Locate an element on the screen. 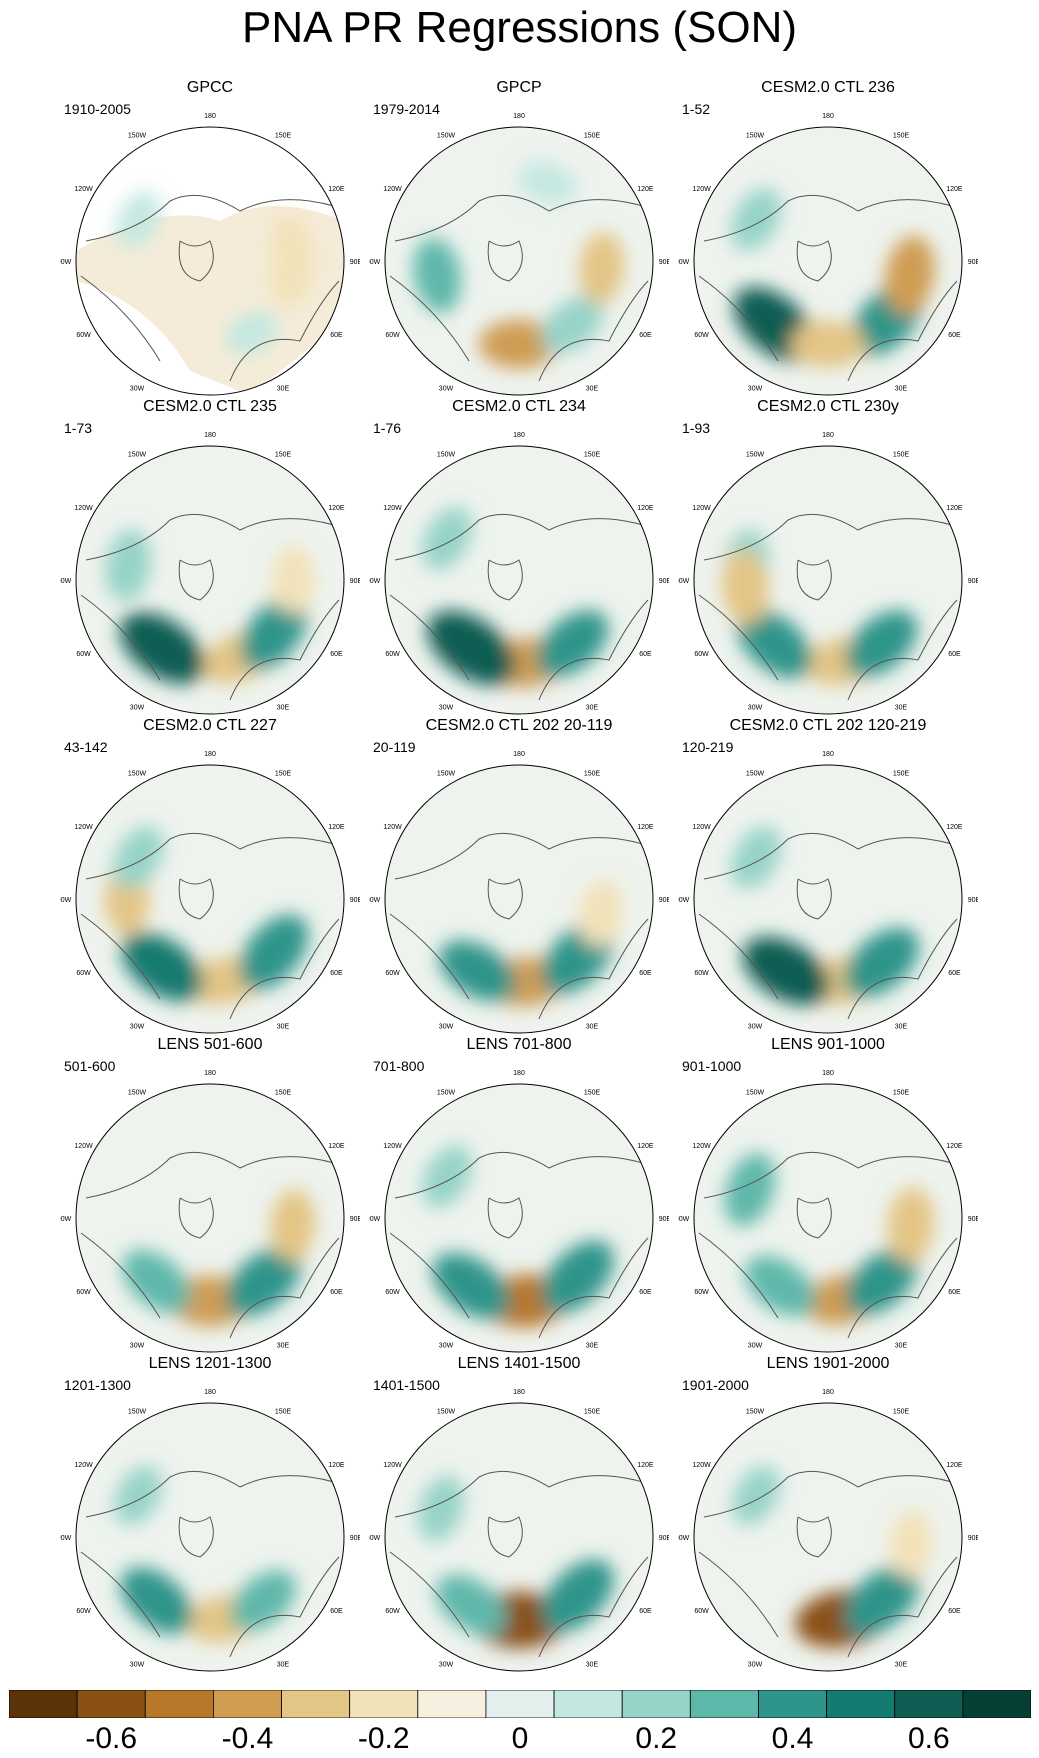 This screenshot has height=1758, width=1039. panel-title: LENS 1401-1500 is located at coordinates (519, 1363).